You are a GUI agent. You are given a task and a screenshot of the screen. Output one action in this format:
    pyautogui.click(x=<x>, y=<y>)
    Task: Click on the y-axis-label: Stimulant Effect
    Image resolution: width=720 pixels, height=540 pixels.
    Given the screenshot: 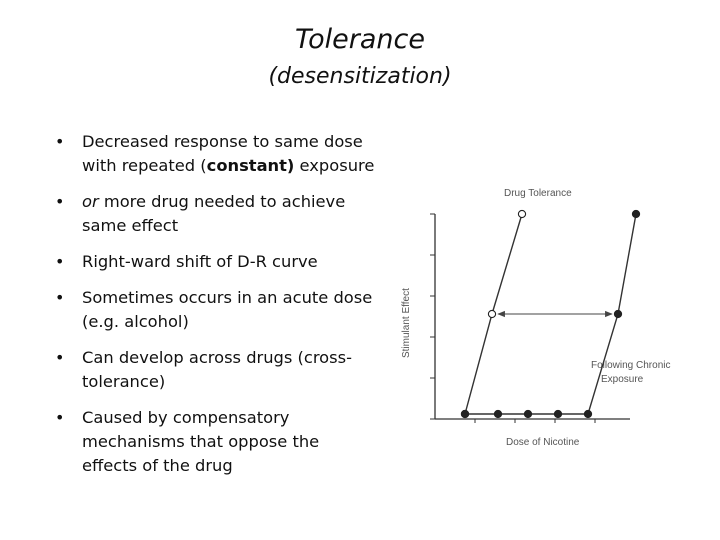 What is the action you would take?
    pyautogui.click(x=406, y=323)
    